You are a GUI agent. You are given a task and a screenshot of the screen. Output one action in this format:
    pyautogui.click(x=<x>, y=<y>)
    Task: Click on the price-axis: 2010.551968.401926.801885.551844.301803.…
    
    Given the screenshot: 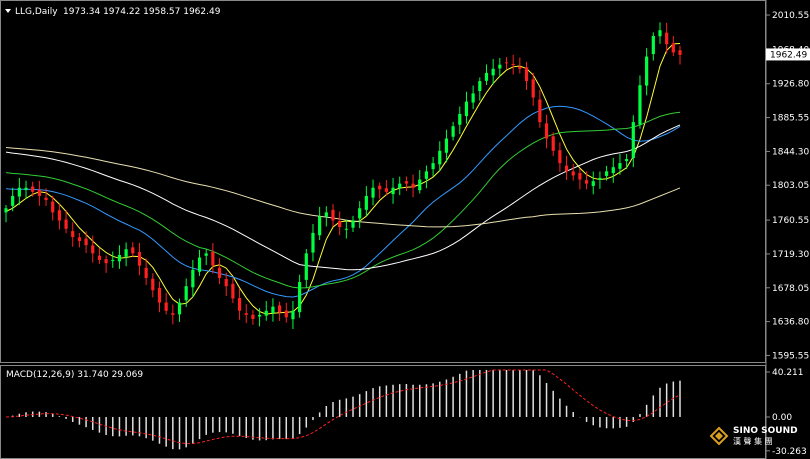 What is the action you would take?
    pyautogui.click(x=787, y=186)
    